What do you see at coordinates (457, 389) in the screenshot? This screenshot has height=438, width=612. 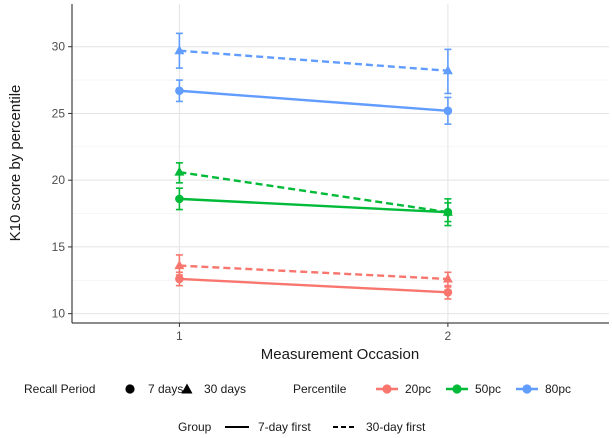 I see `legend-50pc-key-dot` at bounding box center [457, 389].